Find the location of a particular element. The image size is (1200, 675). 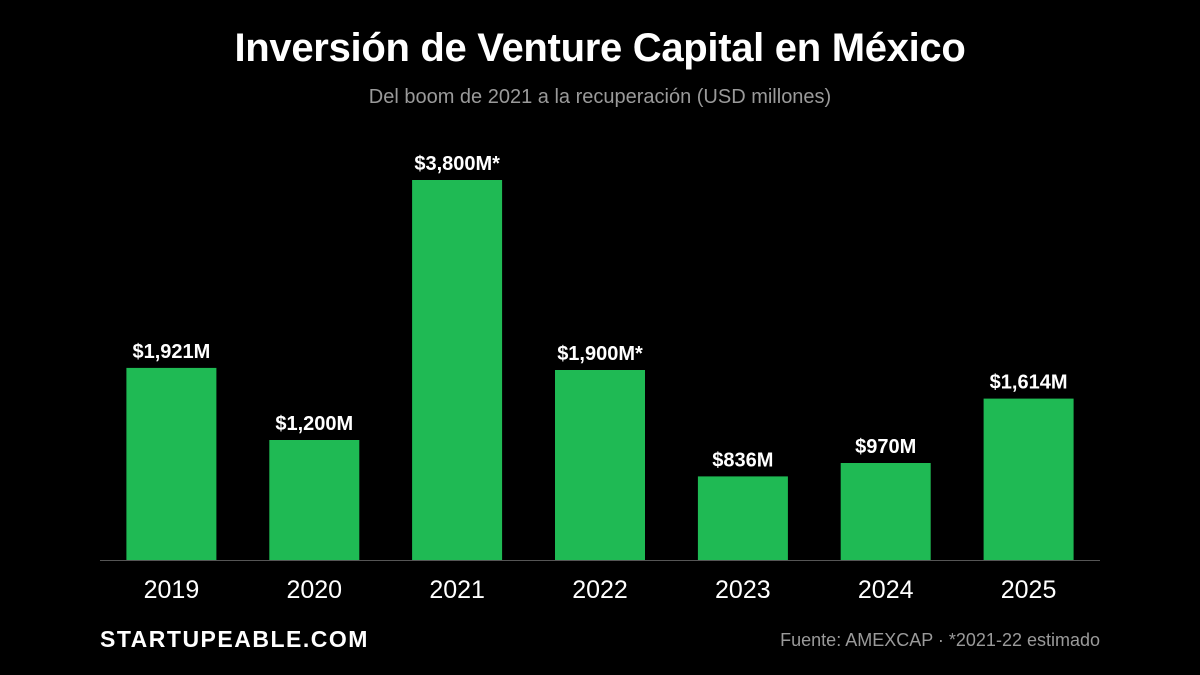

data-label-2020: $1,200M is located at coordinates (314, 424).